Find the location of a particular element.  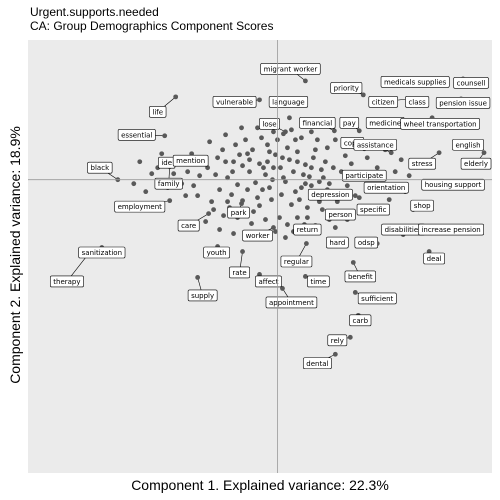

point-label: essential is located at coordinates (136, 135).